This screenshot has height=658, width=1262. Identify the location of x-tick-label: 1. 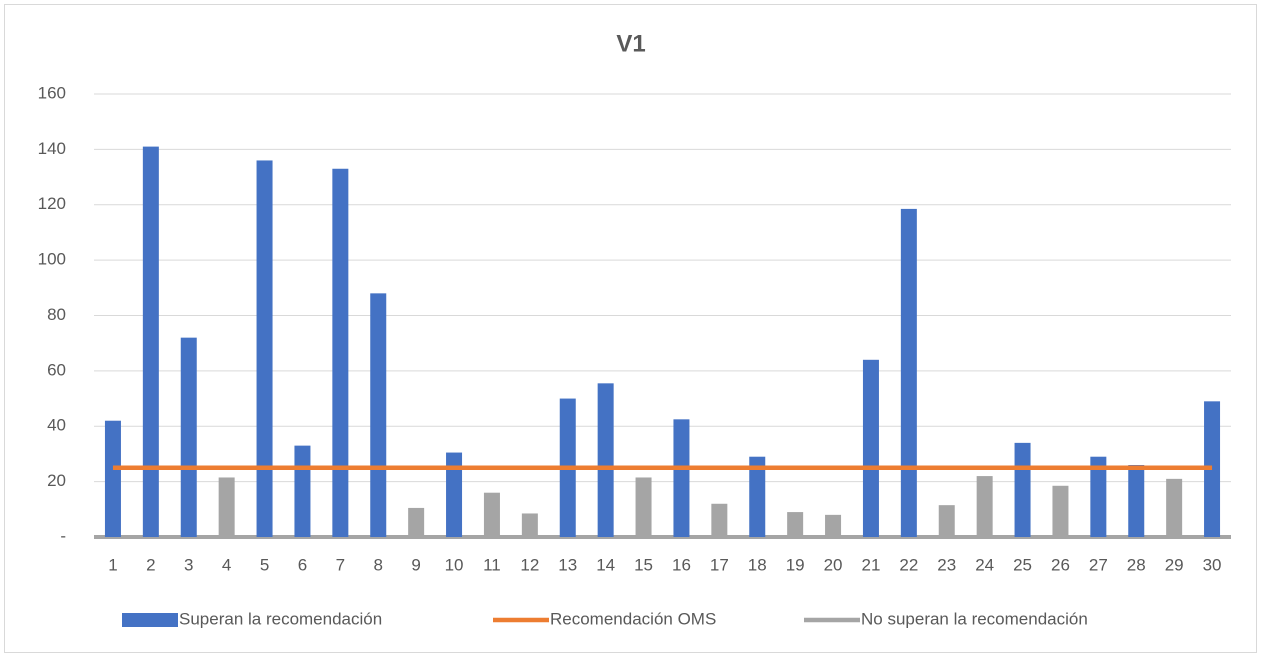
(112, 564).